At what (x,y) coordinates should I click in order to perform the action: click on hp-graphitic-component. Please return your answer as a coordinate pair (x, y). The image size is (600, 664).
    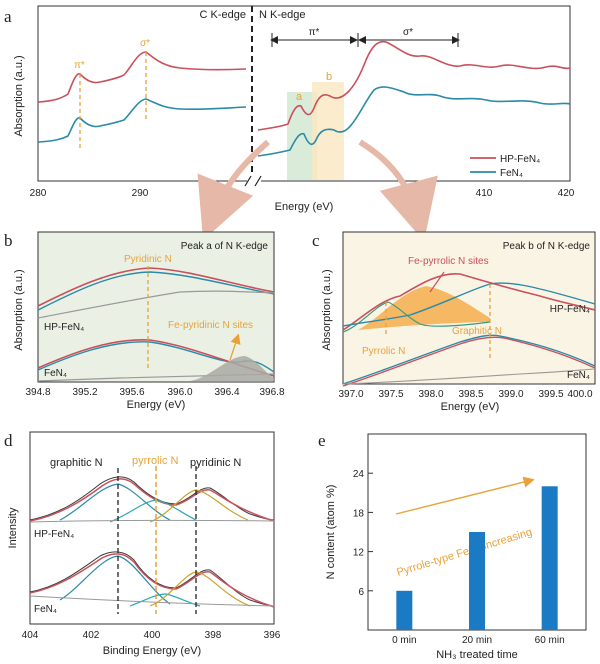
    Looking at the image, I should click on (115, 502).